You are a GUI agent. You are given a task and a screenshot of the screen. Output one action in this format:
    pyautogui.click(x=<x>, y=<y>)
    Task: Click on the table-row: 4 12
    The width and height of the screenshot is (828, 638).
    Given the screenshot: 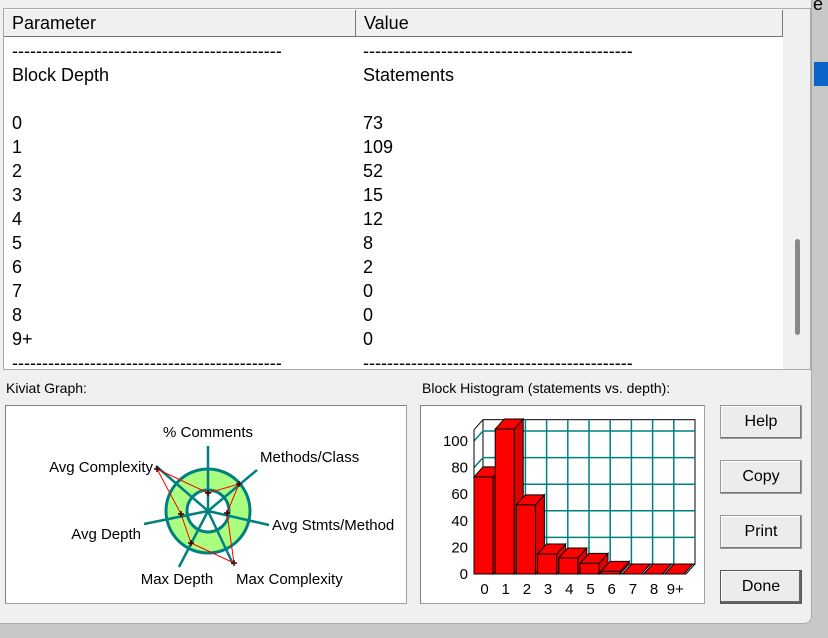 What is the action you would take?
    pyautogui.click(x=393, y=219)
    